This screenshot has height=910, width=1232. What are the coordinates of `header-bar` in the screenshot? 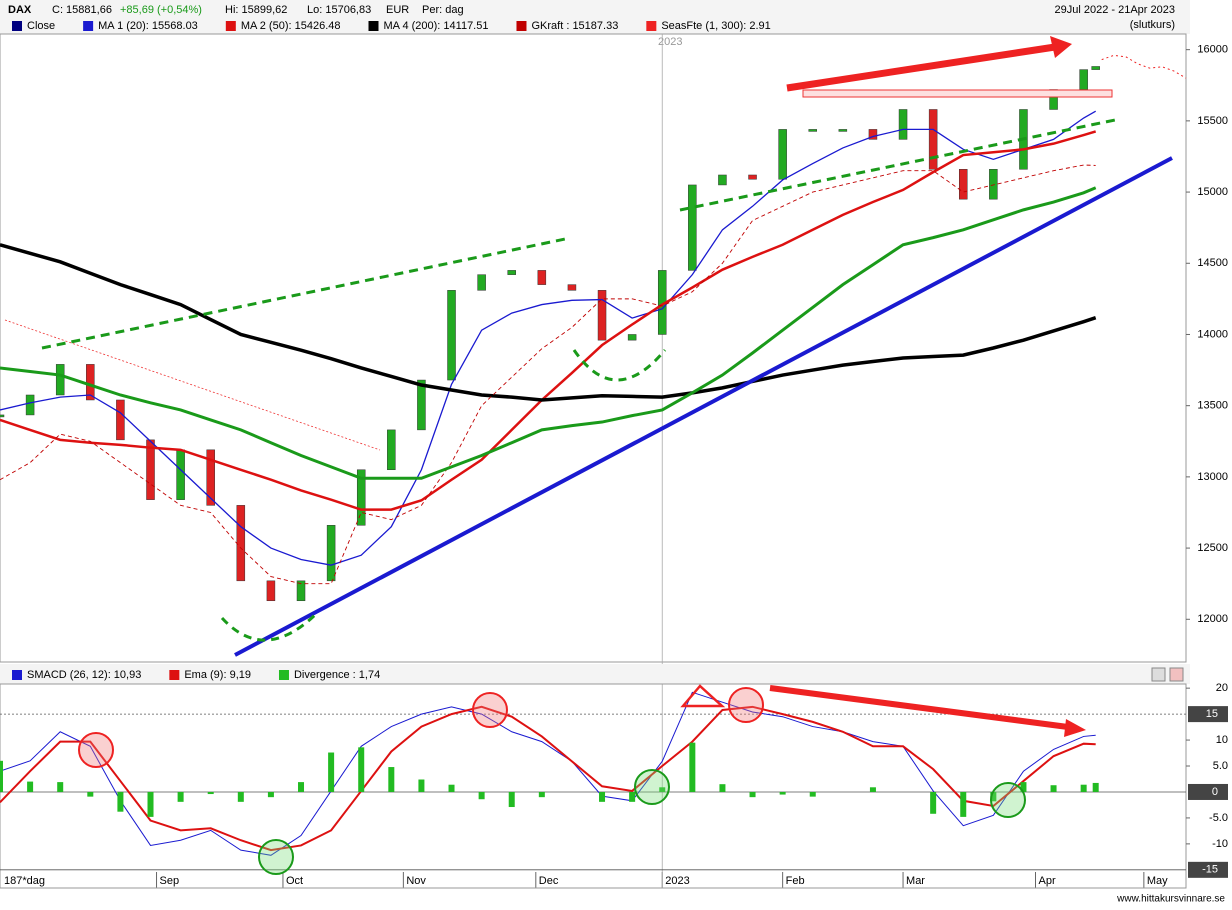 It's located at (595, 17).